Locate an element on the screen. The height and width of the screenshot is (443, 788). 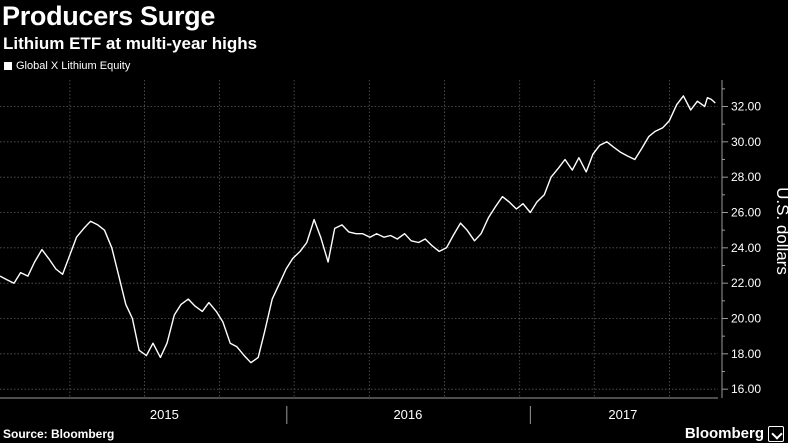
y-tick-label: 16.00 is located at coordinates (746, 389).